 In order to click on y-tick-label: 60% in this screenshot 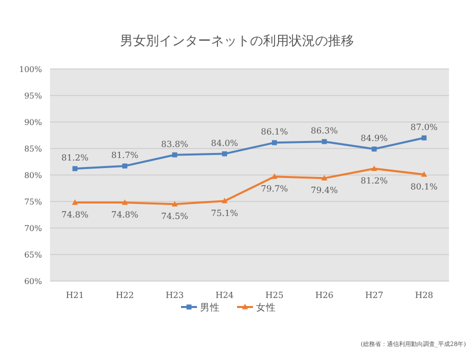, I will do `click(33, 281)`.